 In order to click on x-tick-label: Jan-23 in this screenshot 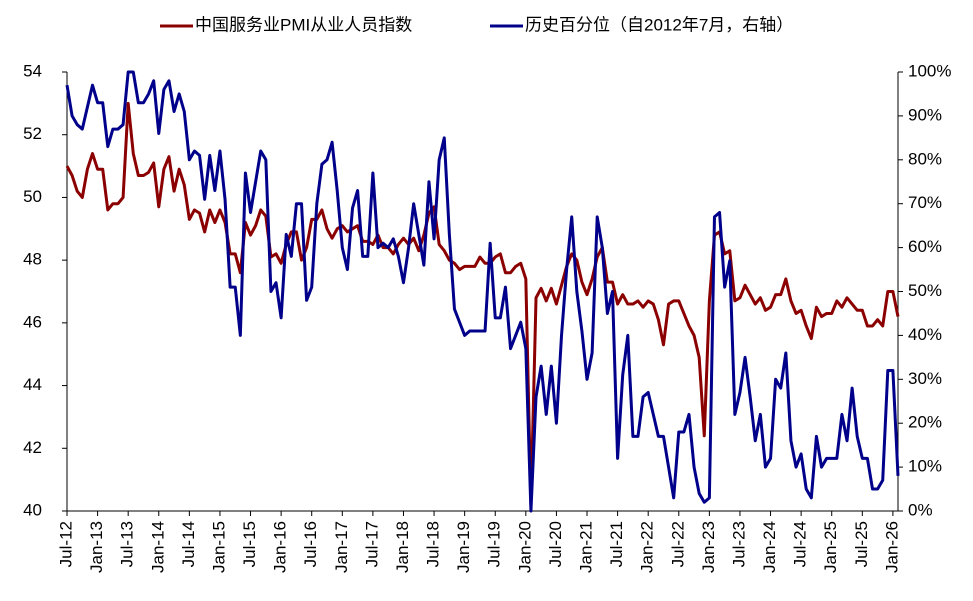, I will do `click(708, 547)`.